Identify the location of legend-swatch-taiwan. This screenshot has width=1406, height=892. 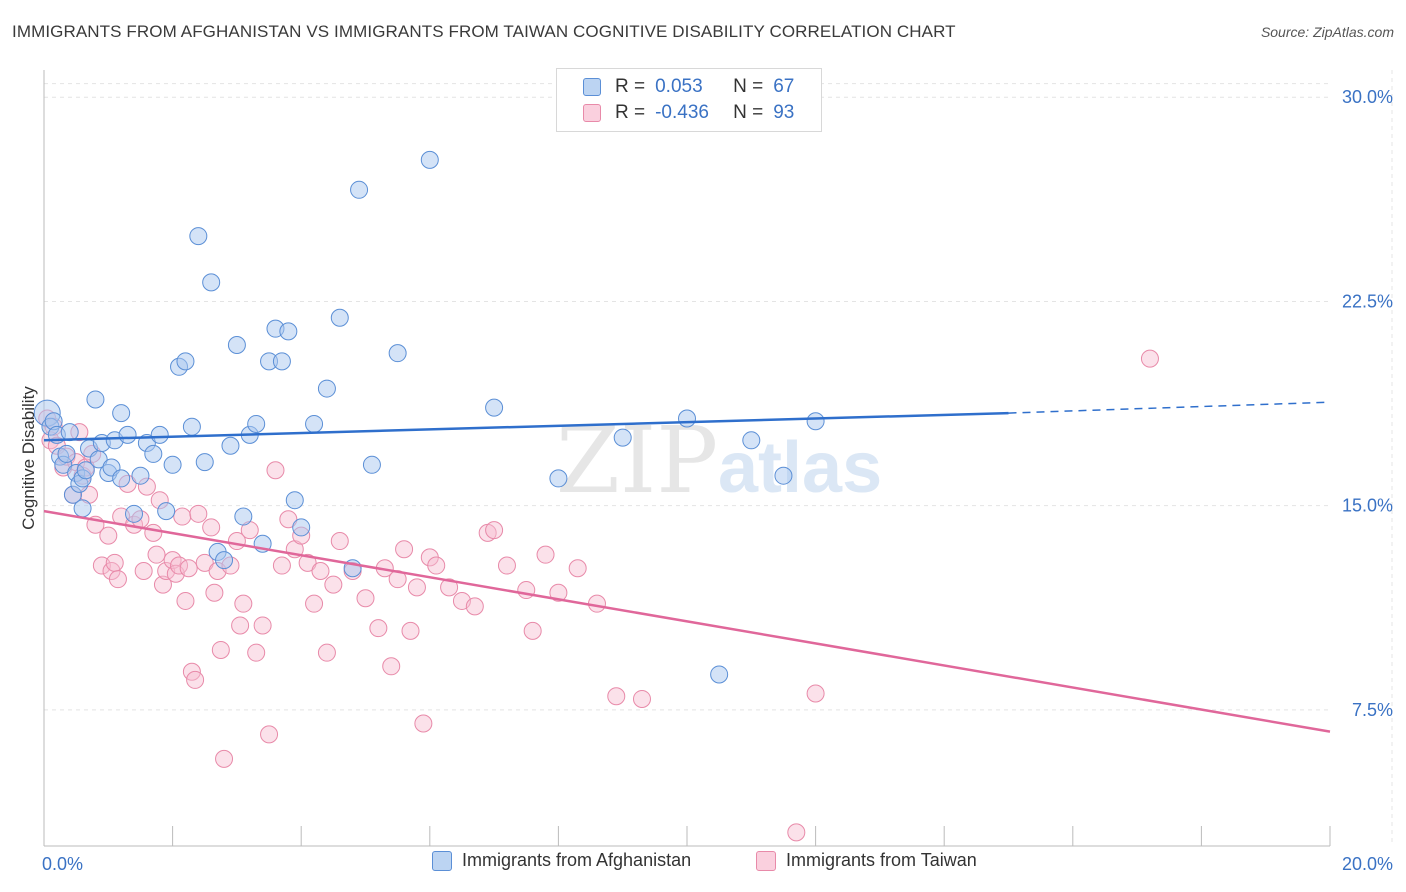
(592, 113).